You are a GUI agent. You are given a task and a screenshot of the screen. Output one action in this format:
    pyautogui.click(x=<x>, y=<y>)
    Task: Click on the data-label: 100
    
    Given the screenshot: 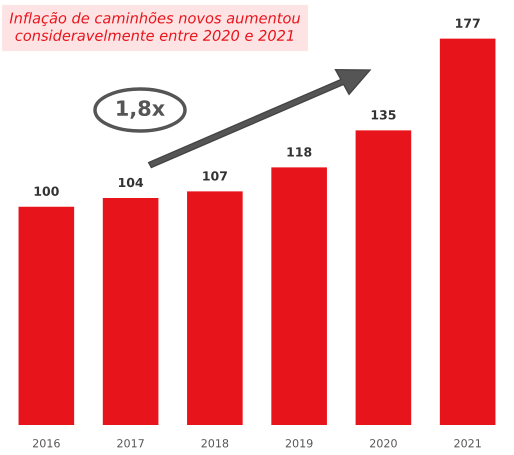 What is the action you would take?
    pyautogui.click(x=46, y=191)
    